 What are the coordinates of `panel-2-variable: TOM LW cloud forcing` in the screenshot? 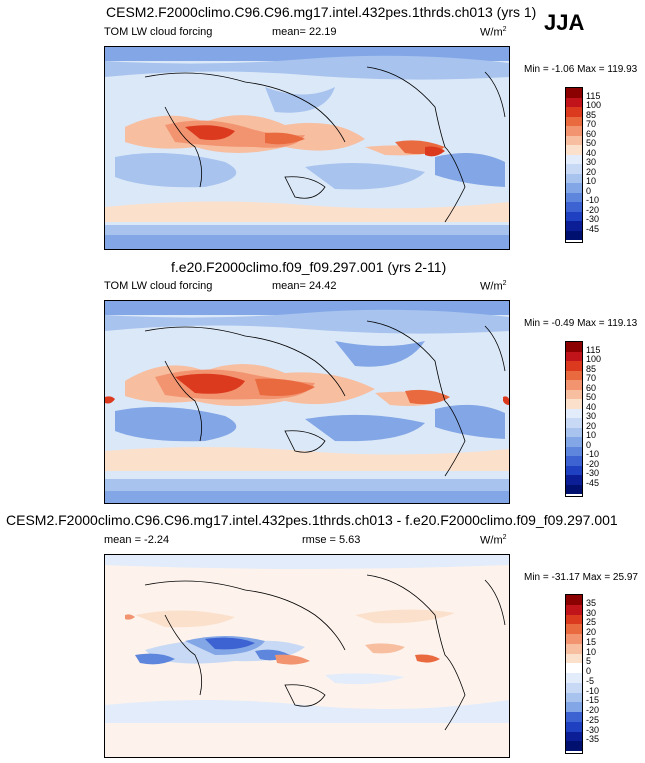 It's located at (158, 286).